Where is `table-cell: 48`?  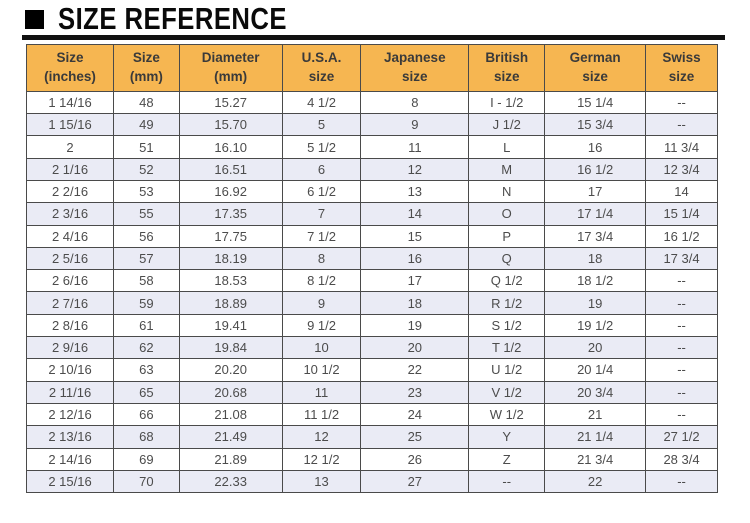 table-cell: 48 is located at coordinates (146, 102).